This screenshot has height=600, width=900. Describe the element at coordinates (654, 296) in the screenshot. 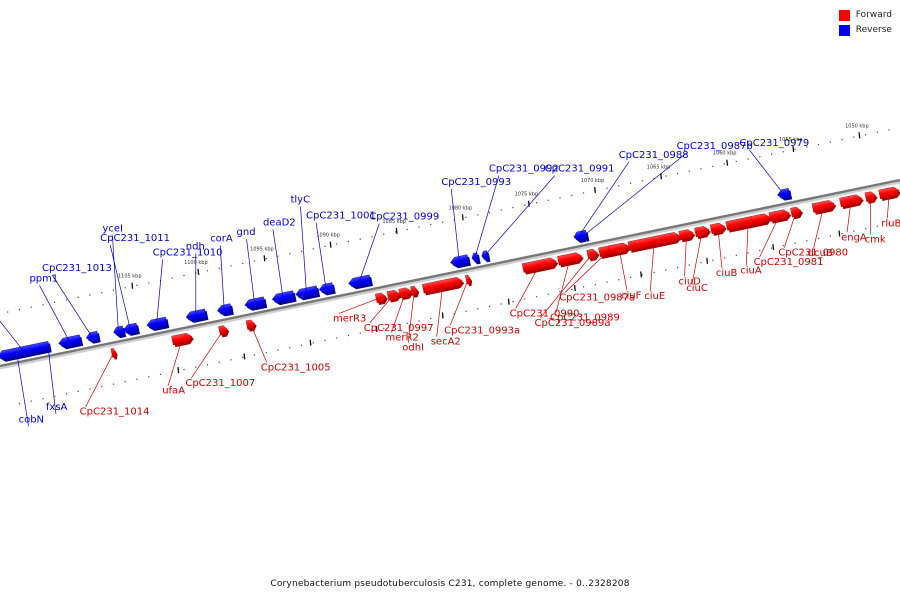

I see `gene-label-ciuE: ciuE` at that location.